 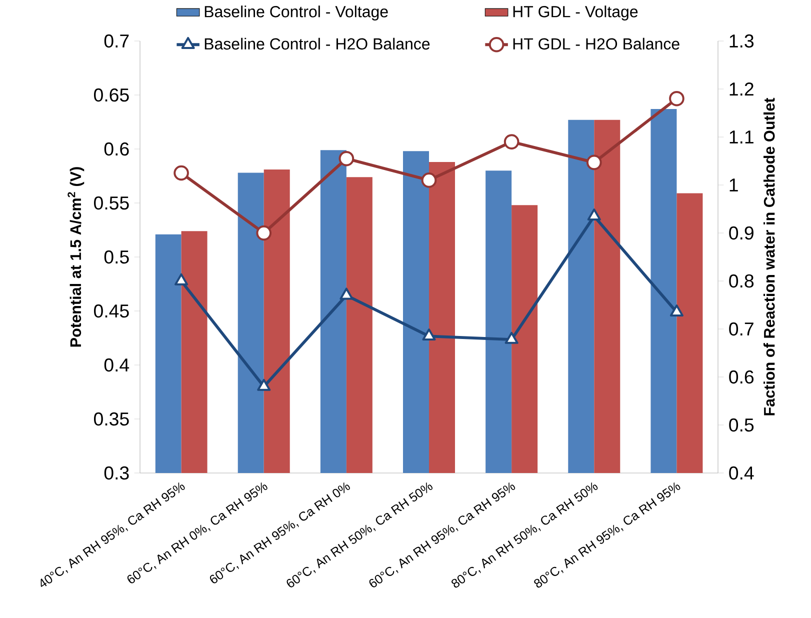 What do you see at coordinates (741, 281) in the screenshot?
I see `y2-tick-label: 0.8` at bounding box center [741, 281].